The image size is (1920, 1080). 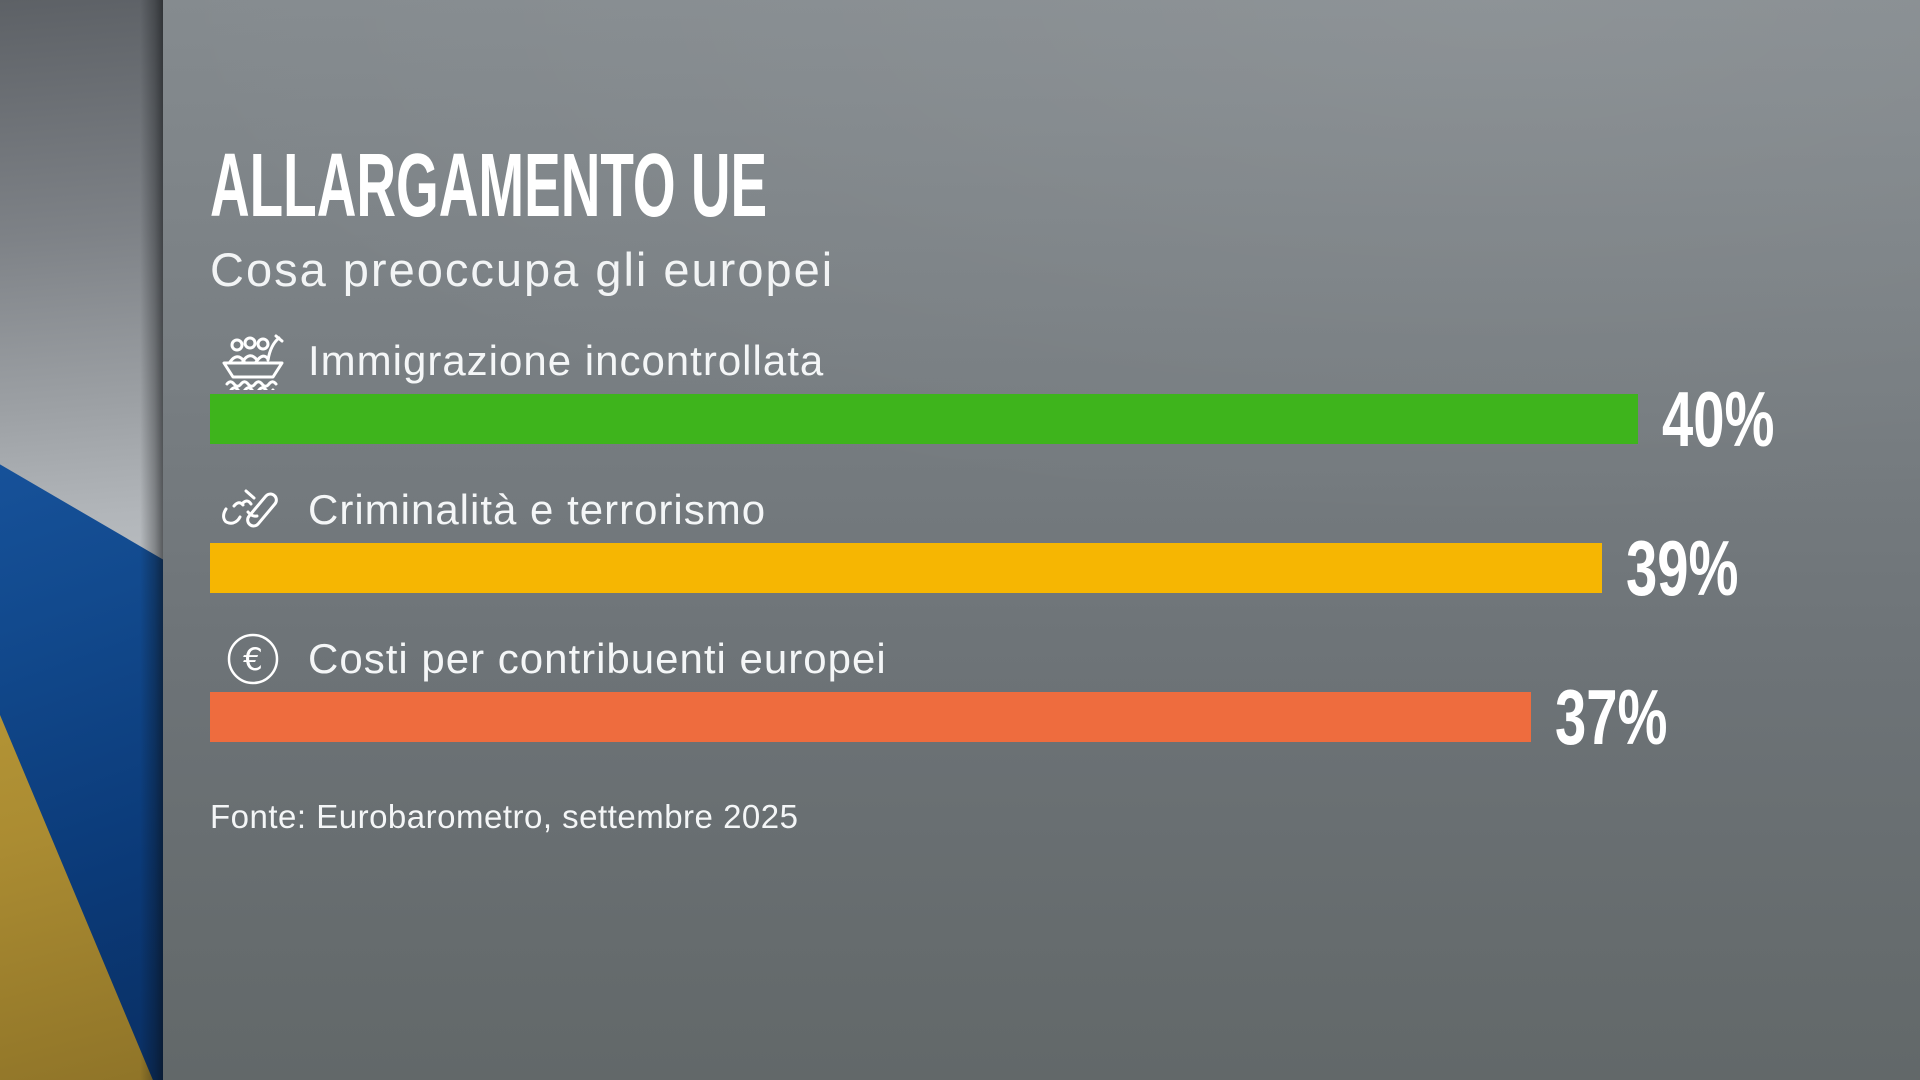 I want to click on value-label: 39%, so click(x=1682, y=568).